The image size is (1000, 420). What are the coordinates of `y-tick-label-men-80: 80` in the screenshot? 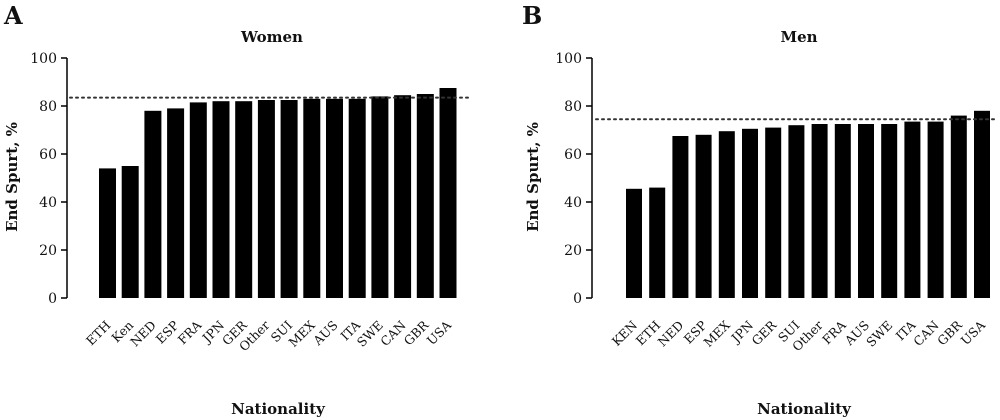 It's located at (573, 107).